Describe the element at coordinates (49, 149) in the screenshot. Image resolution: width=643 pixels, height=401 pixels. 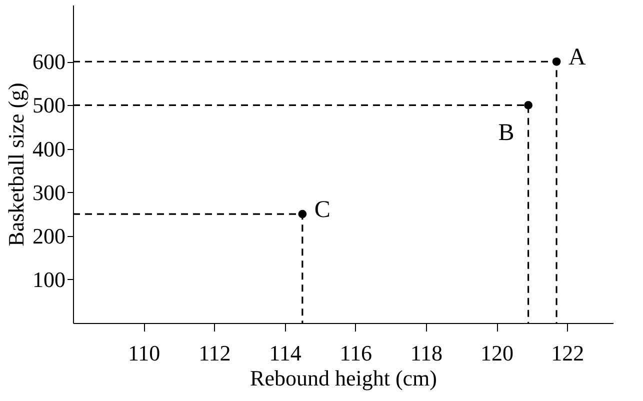
I see `y-tick-label: 400` at that location.